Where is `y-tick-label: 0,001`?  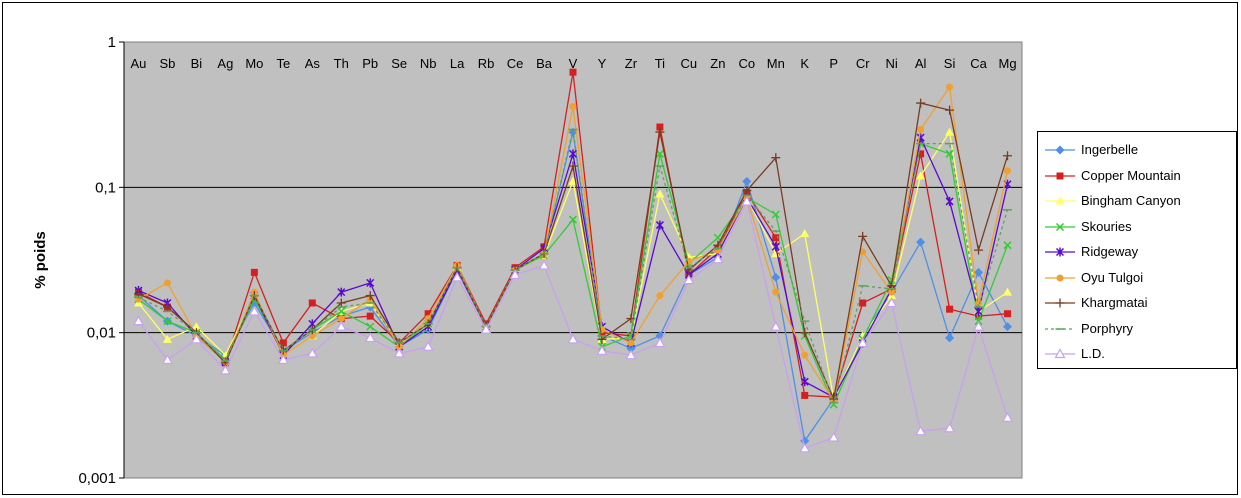
y-tick-label: 0,001 is located at coordinates (97, 478).